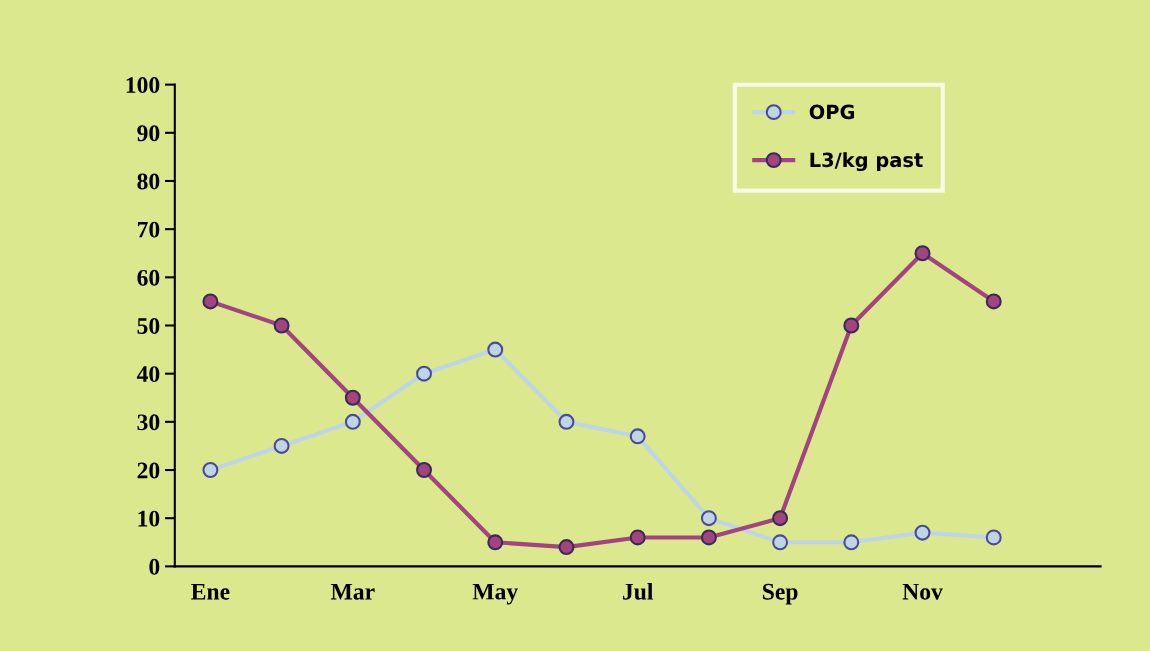  Describe the element at coordinates (154, 566) in the screenshot. I see `y-tick-label: 0` at that location.